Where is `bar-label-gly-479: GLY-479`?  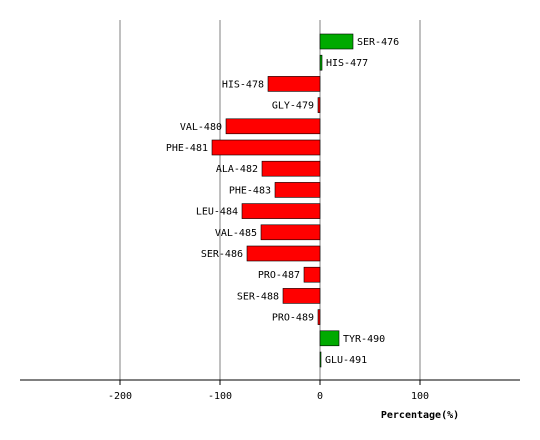 bar-label-gly-479: GLY-479 is located at coordinates (293, 106).